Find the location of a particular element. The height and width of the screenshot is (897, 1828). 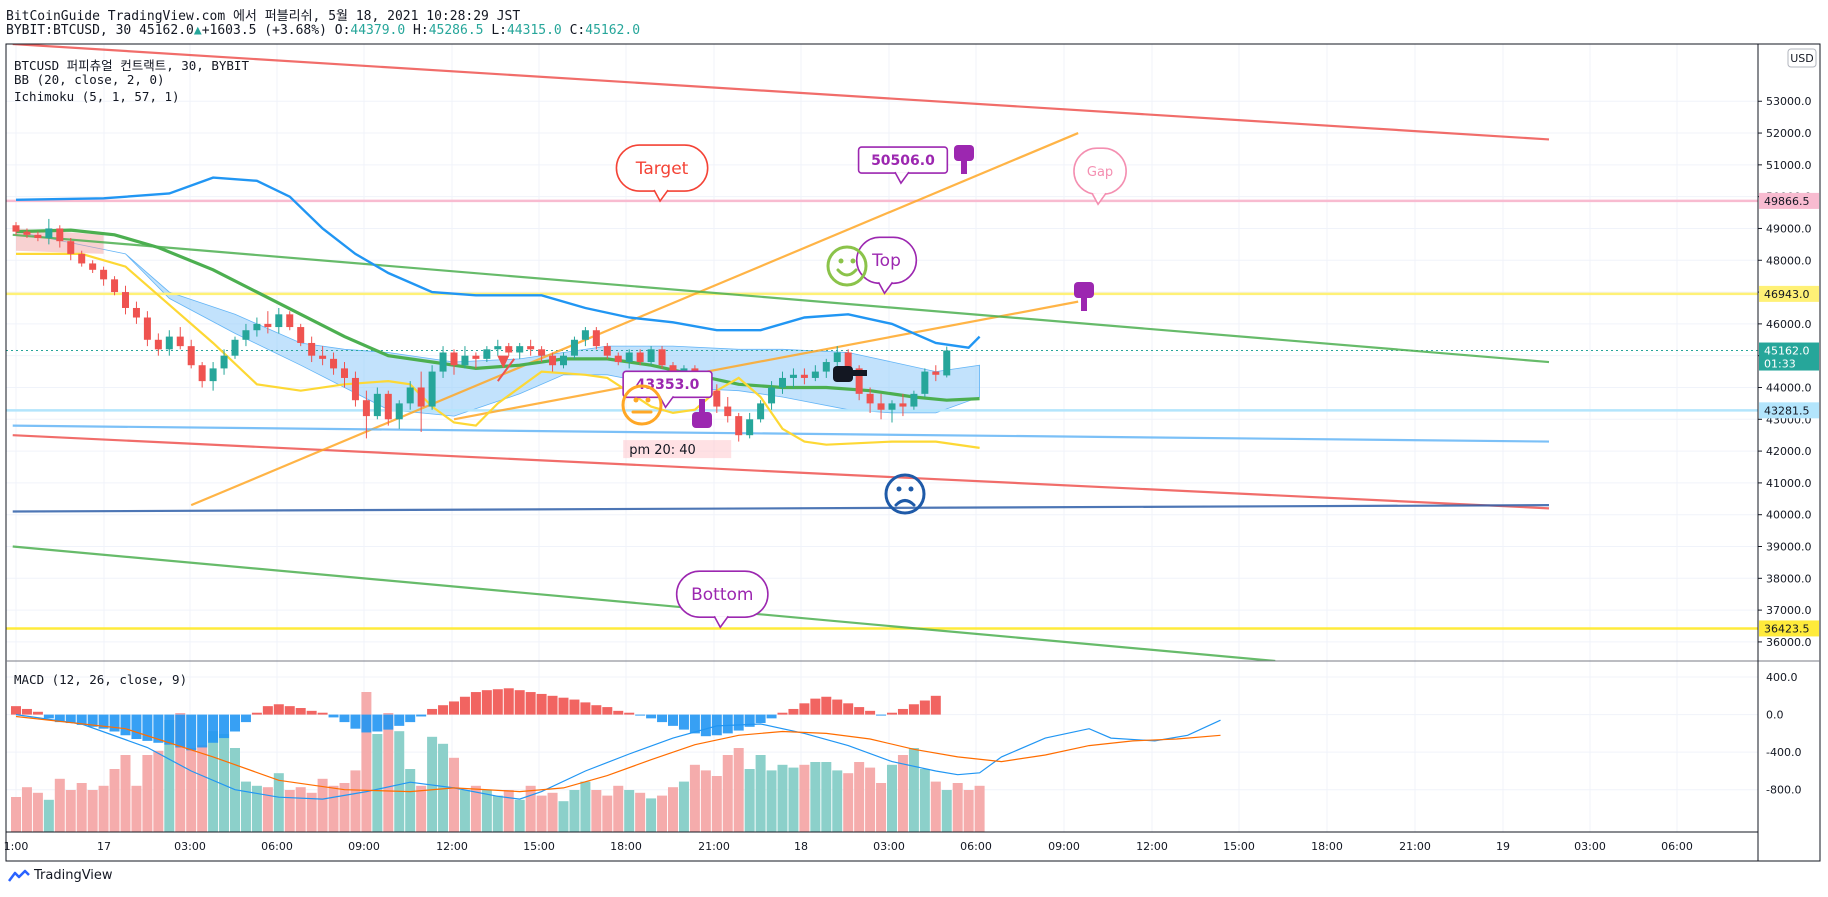

smiley-face is located at coordinates (642, 405).